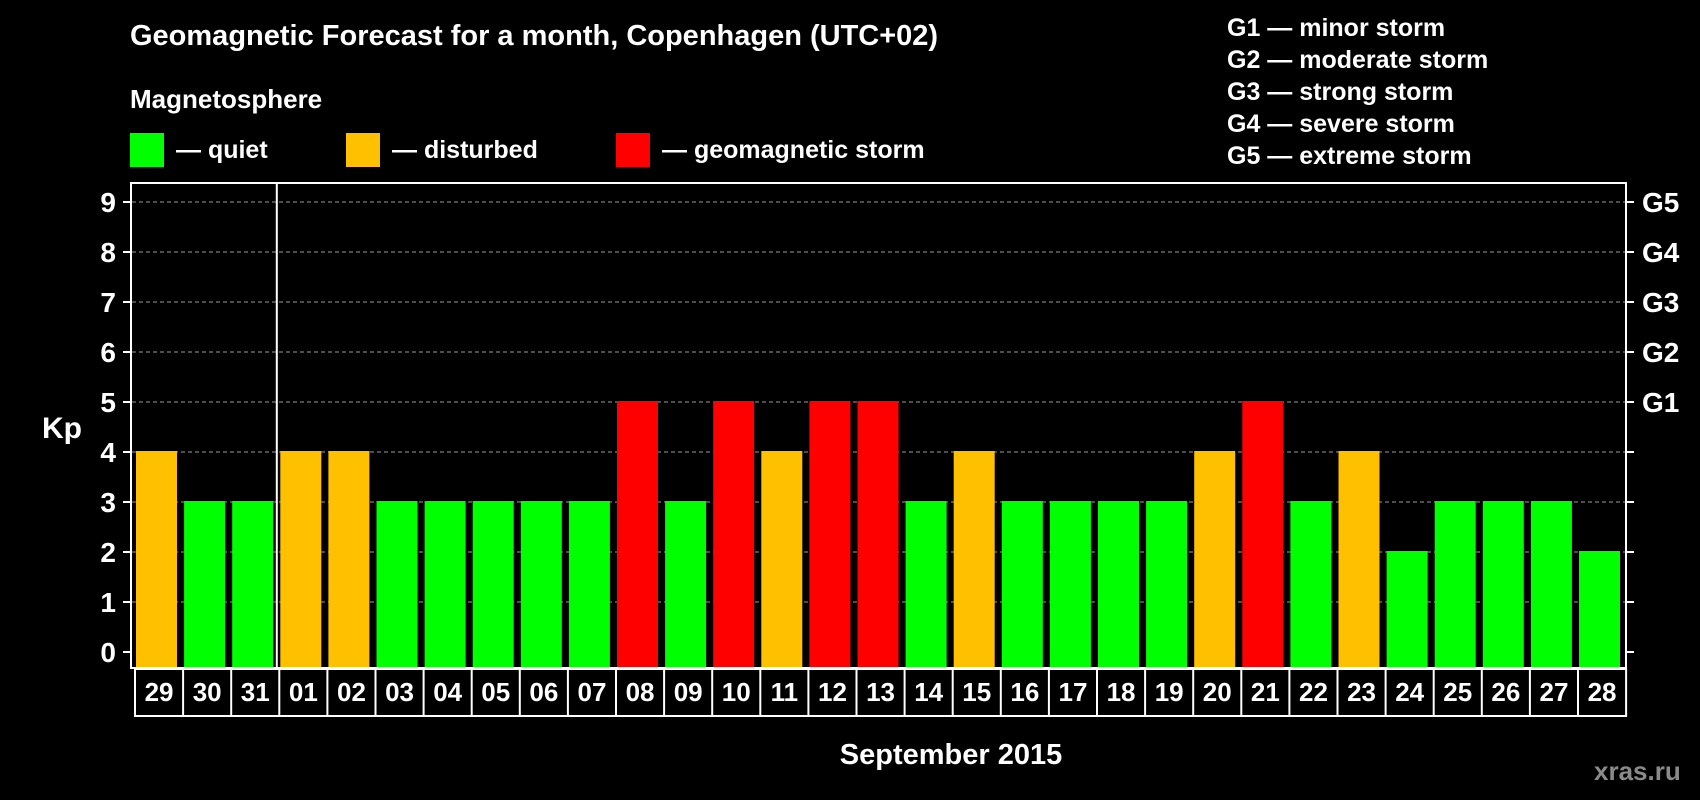  Describe the element at coordinates (1349, 156) in the screenshot. I see `storm-scale-g5: G5 — extreme storm` at that location.